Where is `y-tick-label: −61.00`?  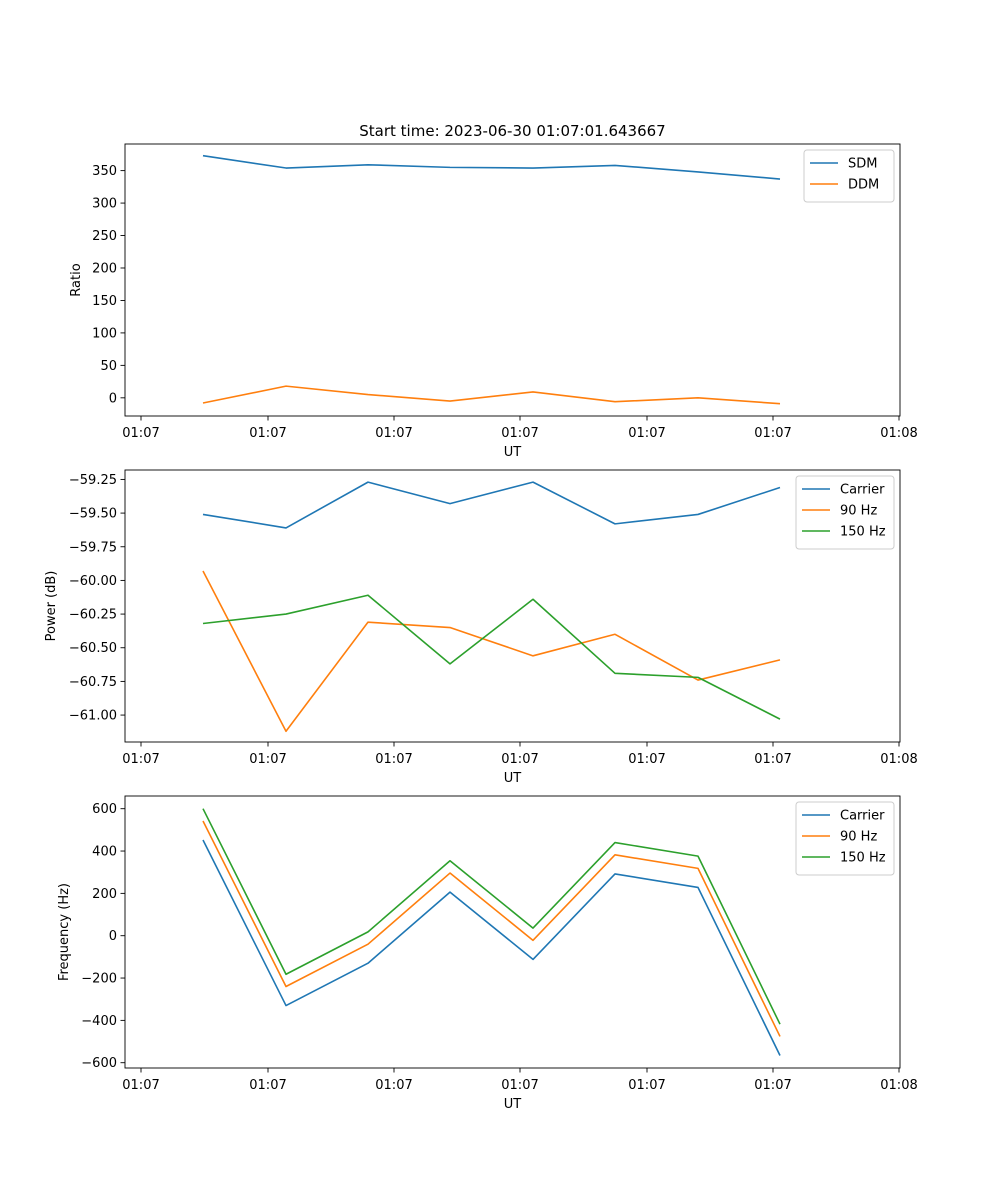
y-tick-label: −61.00 is located at coordinates (93, 716).